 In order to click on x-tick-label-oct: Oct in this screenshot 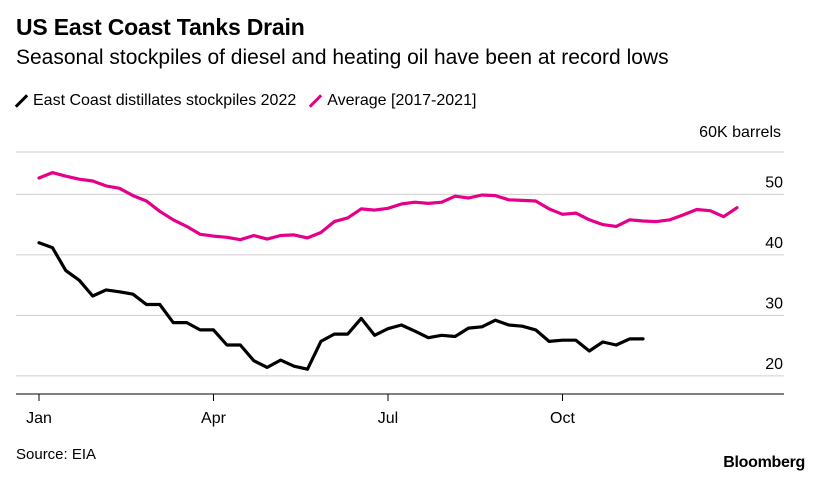, I will do `click(562, 418)`.